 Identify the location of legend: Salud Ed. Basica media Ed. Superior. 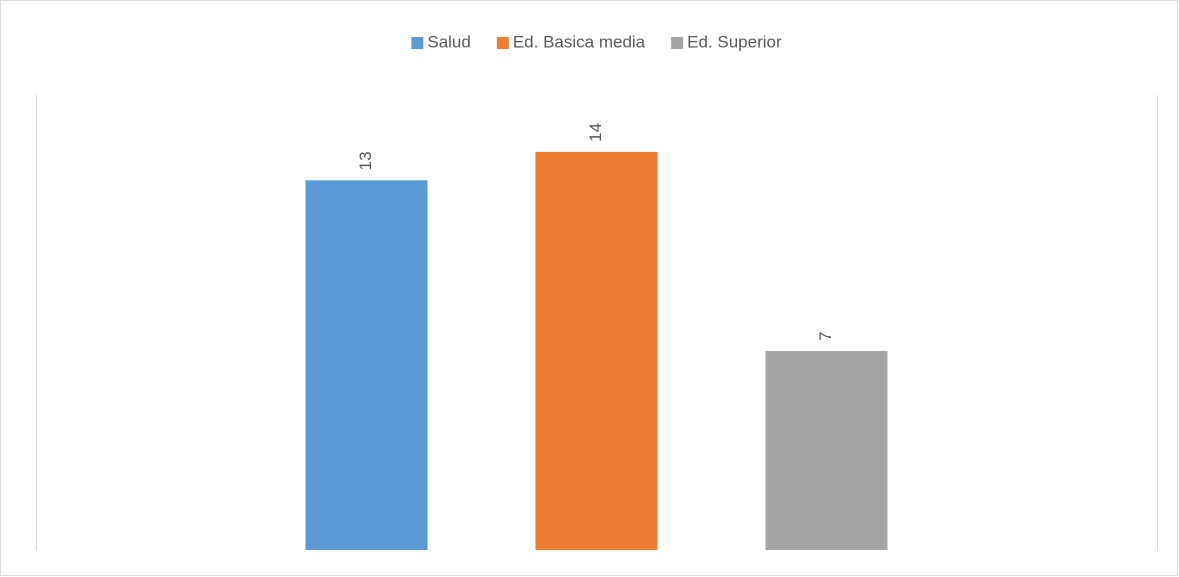
(596, 41).